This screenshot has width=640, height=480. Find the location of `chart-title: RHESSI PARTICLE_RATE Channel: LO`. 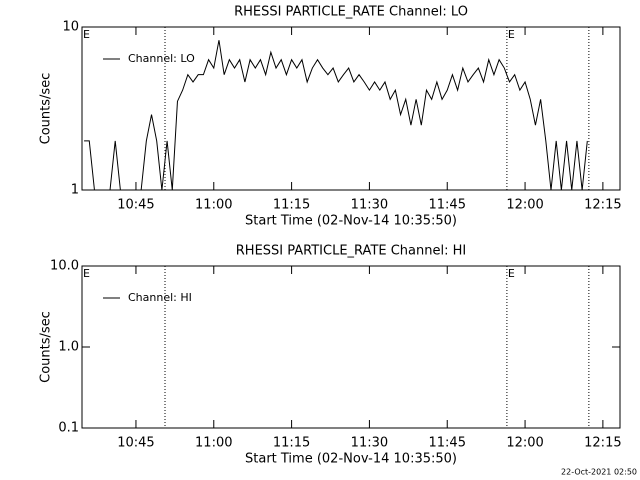

chart-title: RHESSI PARTICLE_RATE Channel: LO is located at coordinates (351, 12).